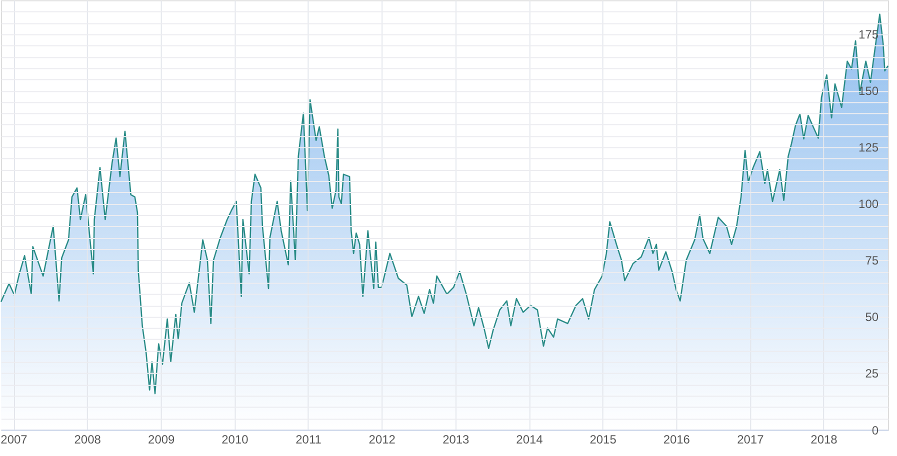 The image size is (897, 456). Describe the element at coordinates (750, 439) in the screenshot. I see `x-tick-label: 2017` at that location.